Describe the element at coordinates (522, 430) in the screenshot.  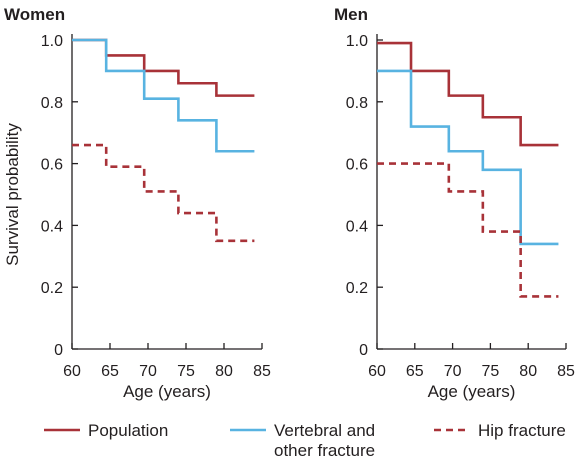
I see `legend-label: Hip fracture` at that location.